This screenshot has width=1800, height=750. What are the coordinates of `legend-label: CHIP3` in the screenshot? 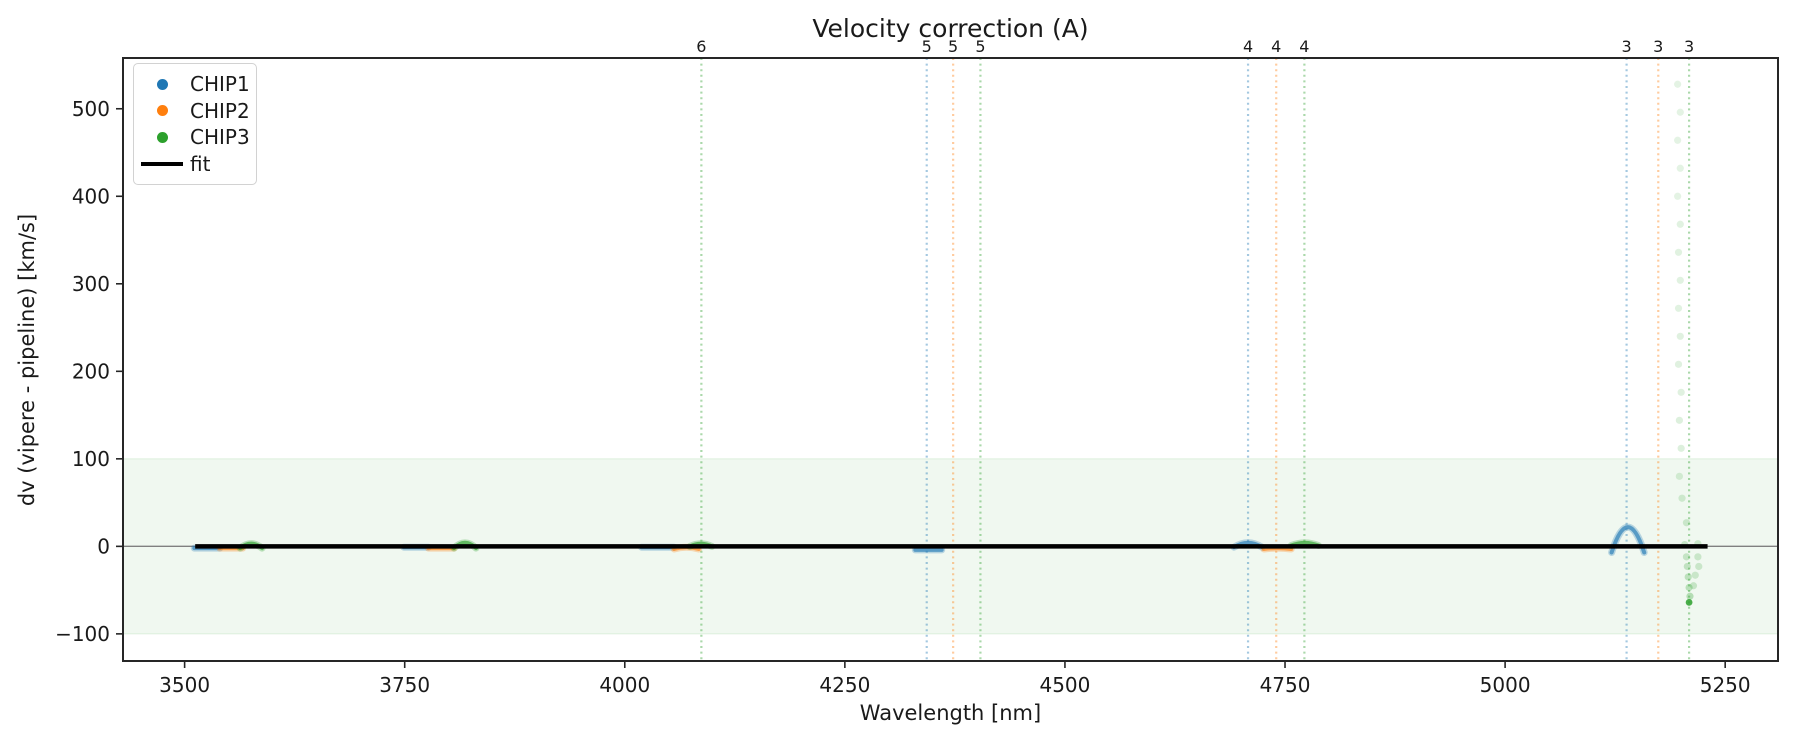 It's located at (220, 137).